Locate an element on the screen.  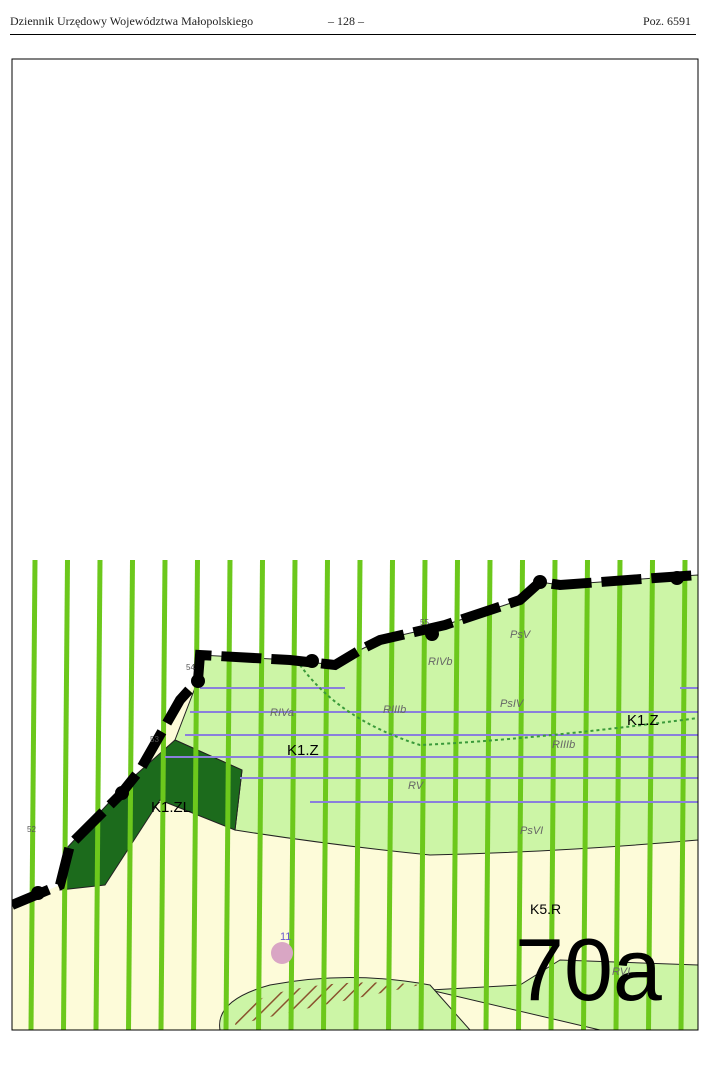
point-label: 52 is located at coordinates (31, 829).